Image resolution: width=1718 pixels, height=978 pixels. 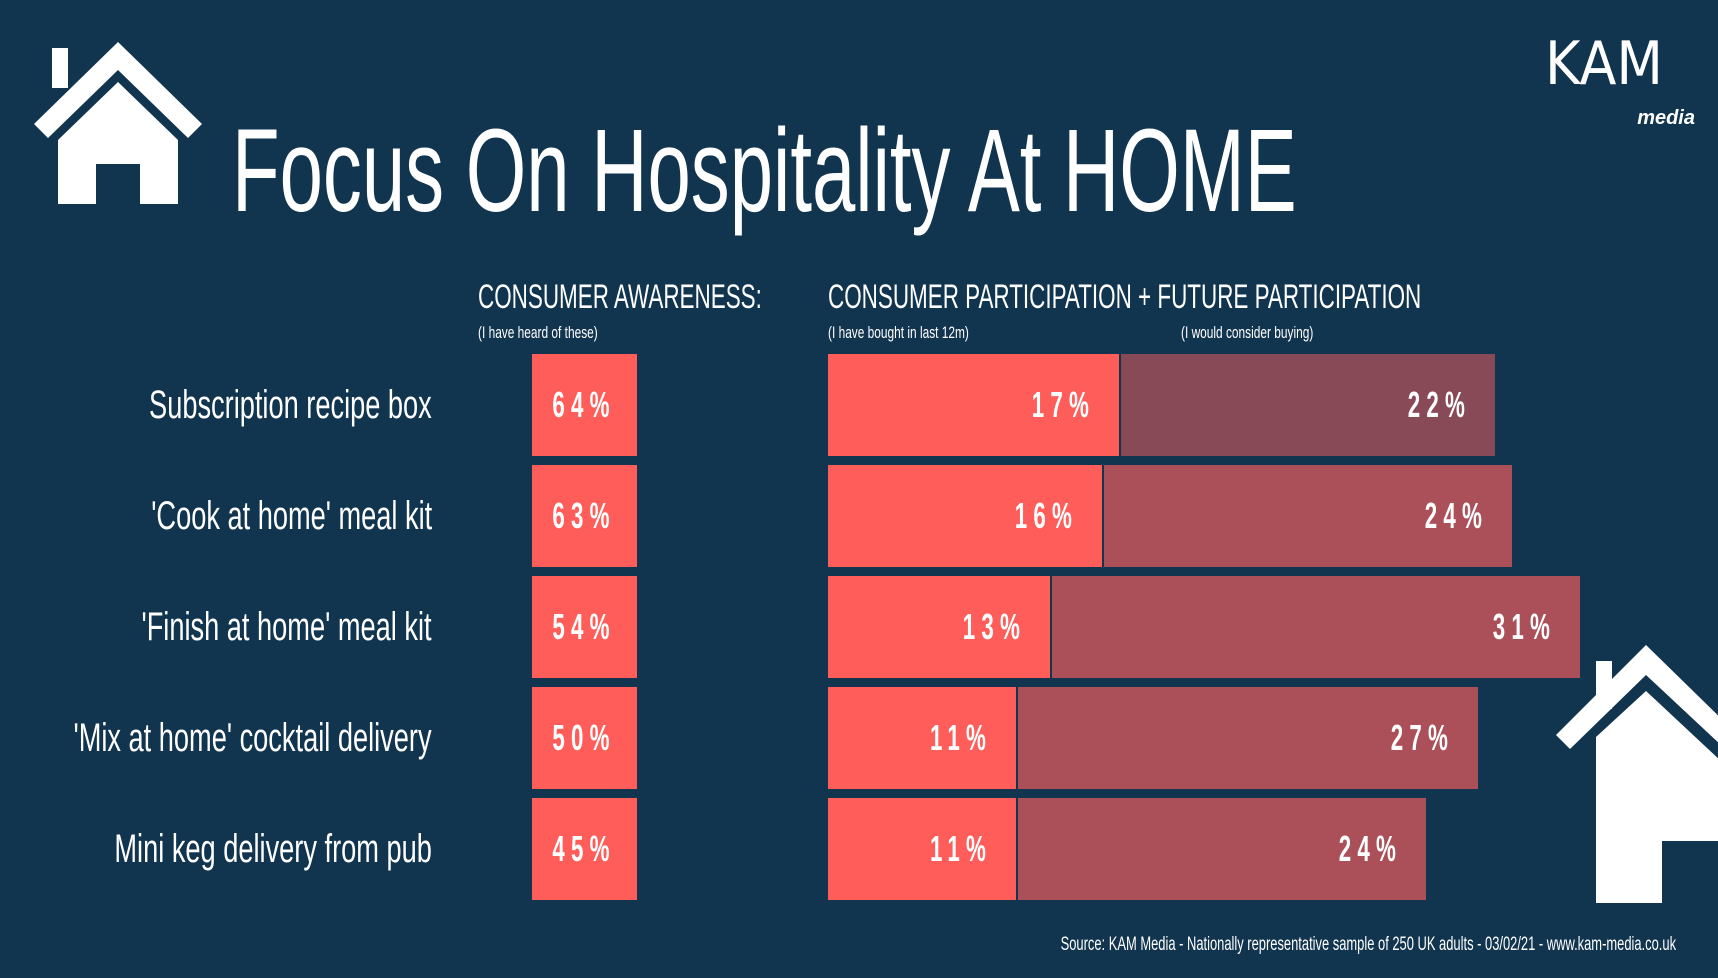 What do you see at coordinates (939, 627) in the screenshot?
I see `participation-bar: 13%` at bounding box center [939, 627].